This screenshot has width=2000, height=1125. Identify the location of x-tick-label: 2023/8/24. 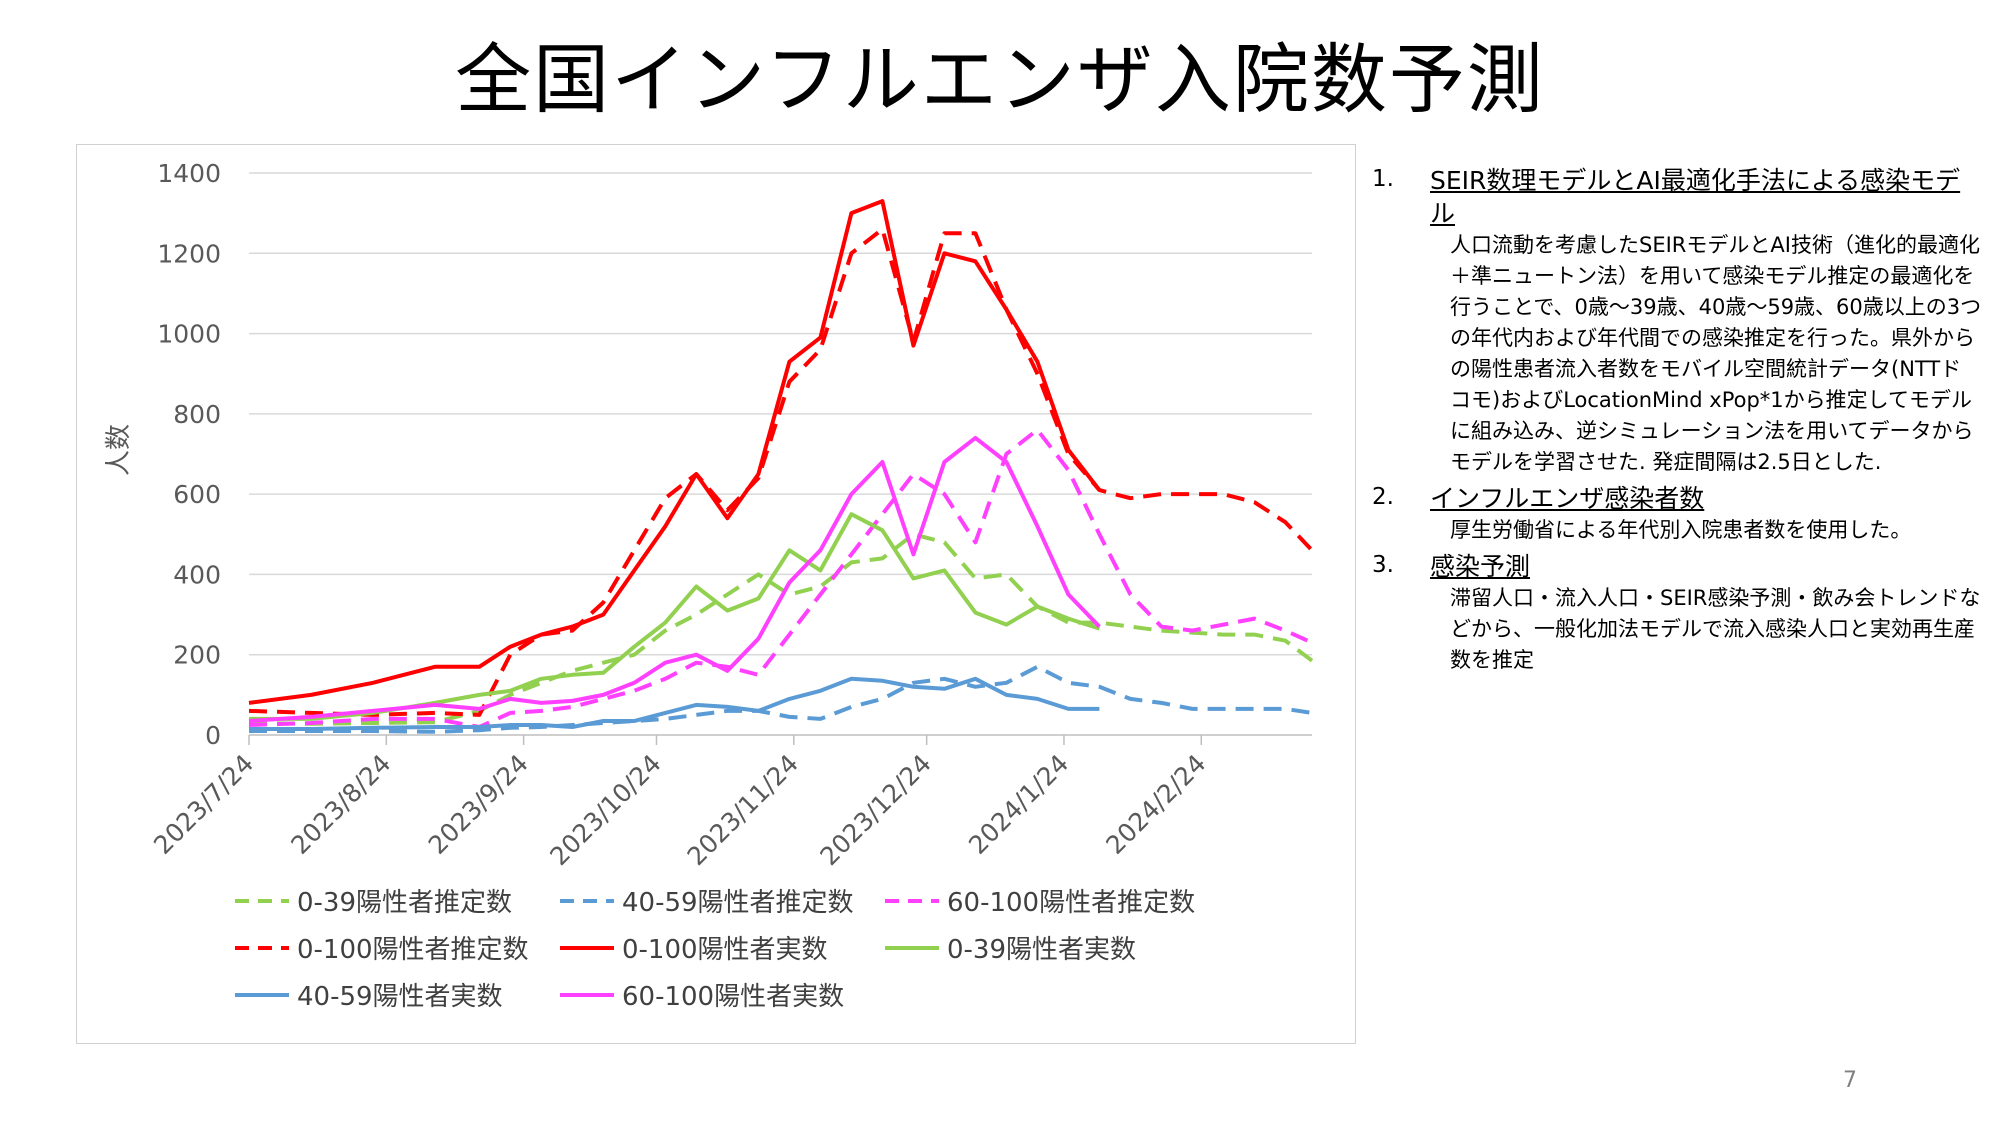
(340, 804).